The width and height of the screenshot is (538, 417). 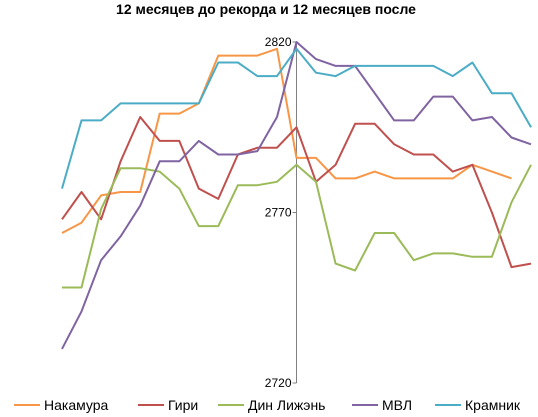 What do you see at coordinates (493, 405) in the screenshot?
I see `legend-label: Крамник` at bounding box center [493, 405].